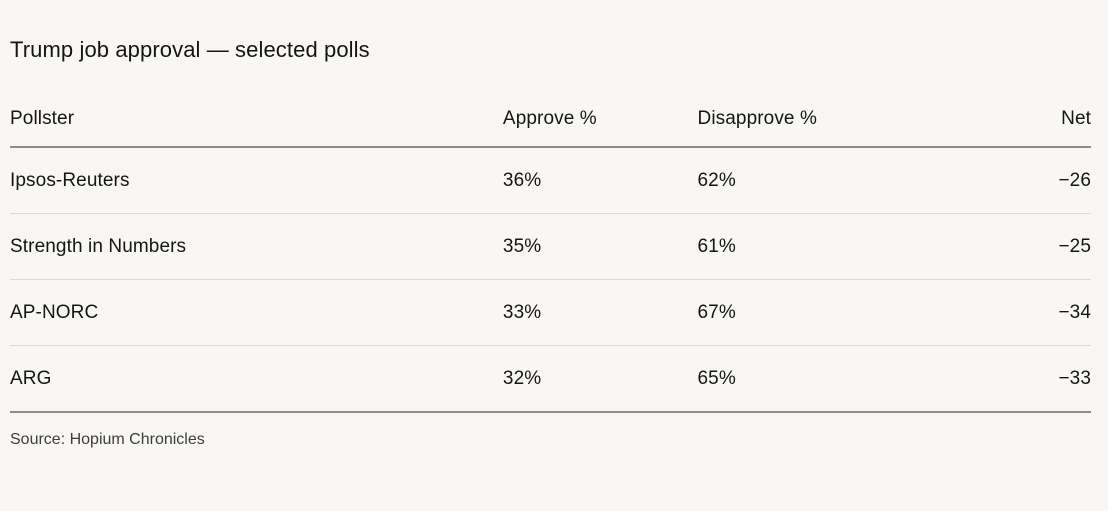 This screenshot has width=1108, height=511. What do you see at coordinates (822, 246) in the screenshot?
I see `cell-disapprove: 61%` at bounding box center [822, 246].